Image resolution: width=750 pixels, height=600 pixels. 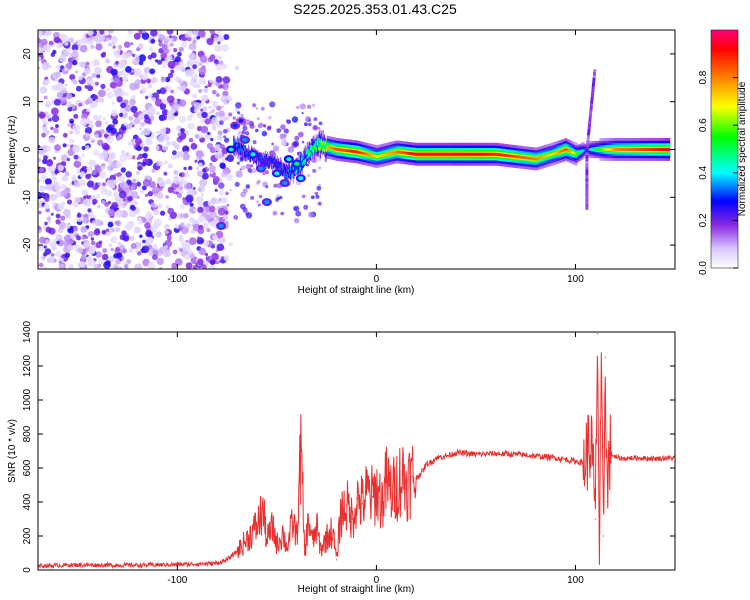 I want to click on x-tick-label: 0, so click(x=377, y=580).